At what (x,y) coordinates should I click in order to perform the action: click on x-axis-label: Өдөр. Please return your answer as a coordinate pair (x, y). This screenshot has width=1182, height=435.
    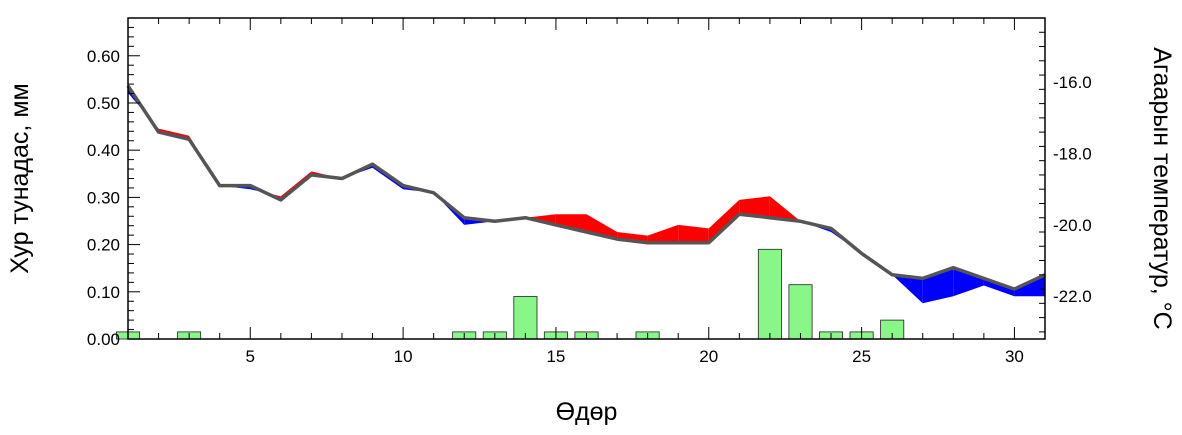
    Looking at the image, I should click on (587, 412).